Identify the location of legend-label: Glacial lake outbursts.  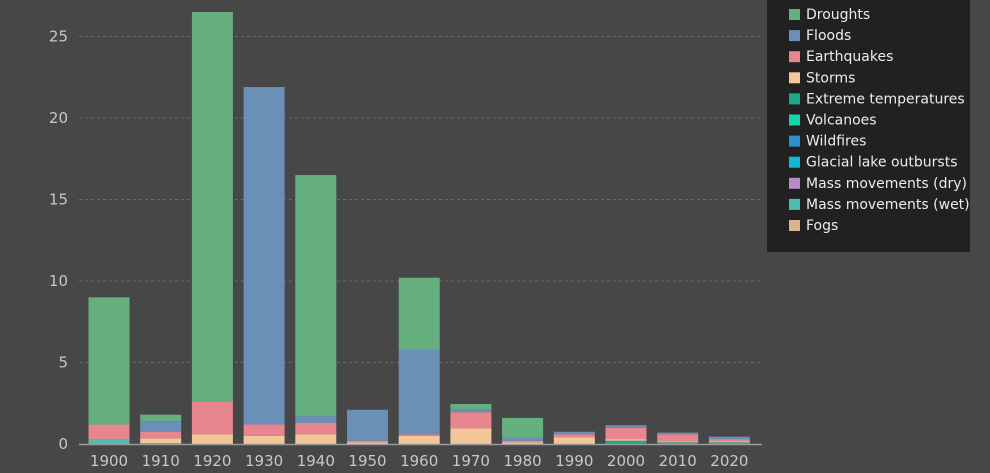
(881, 163).